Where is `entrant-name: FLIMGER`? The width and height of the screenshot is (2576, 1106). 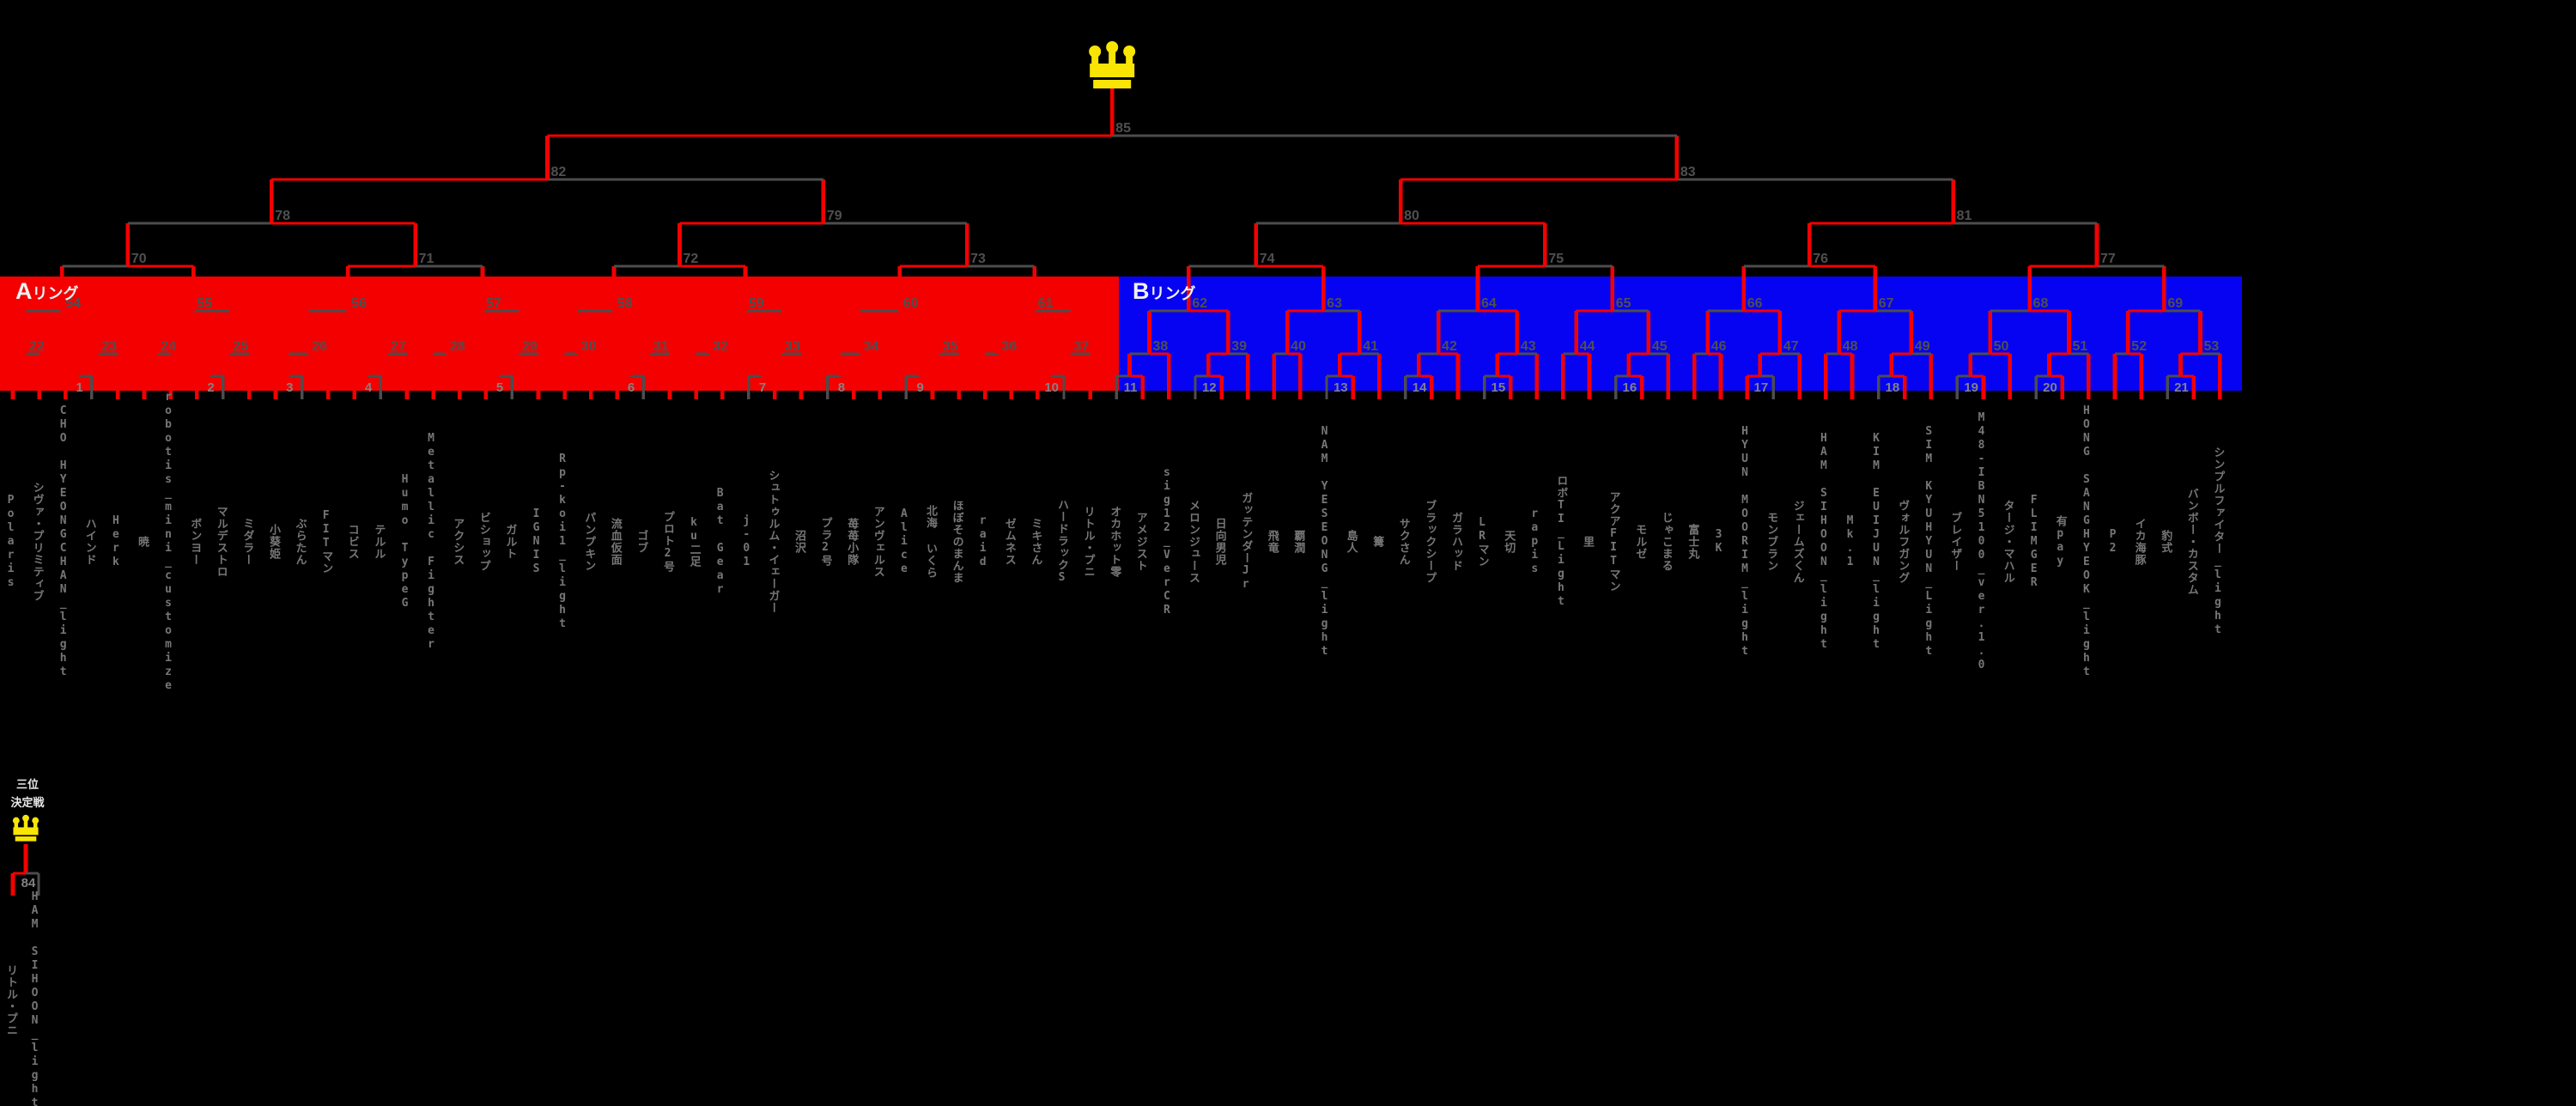 entrant-name: FLIMGER is located at coordinates (2034, 542).